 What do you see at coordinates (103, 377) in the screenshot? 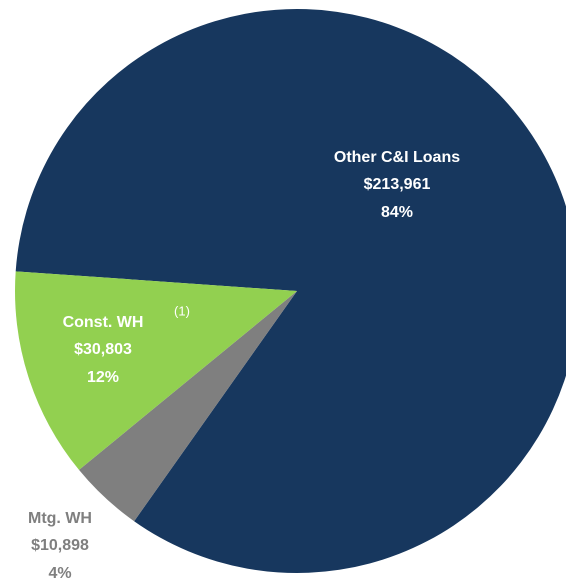
I see `percent-label: 12%` at bounding box center [103, 377].